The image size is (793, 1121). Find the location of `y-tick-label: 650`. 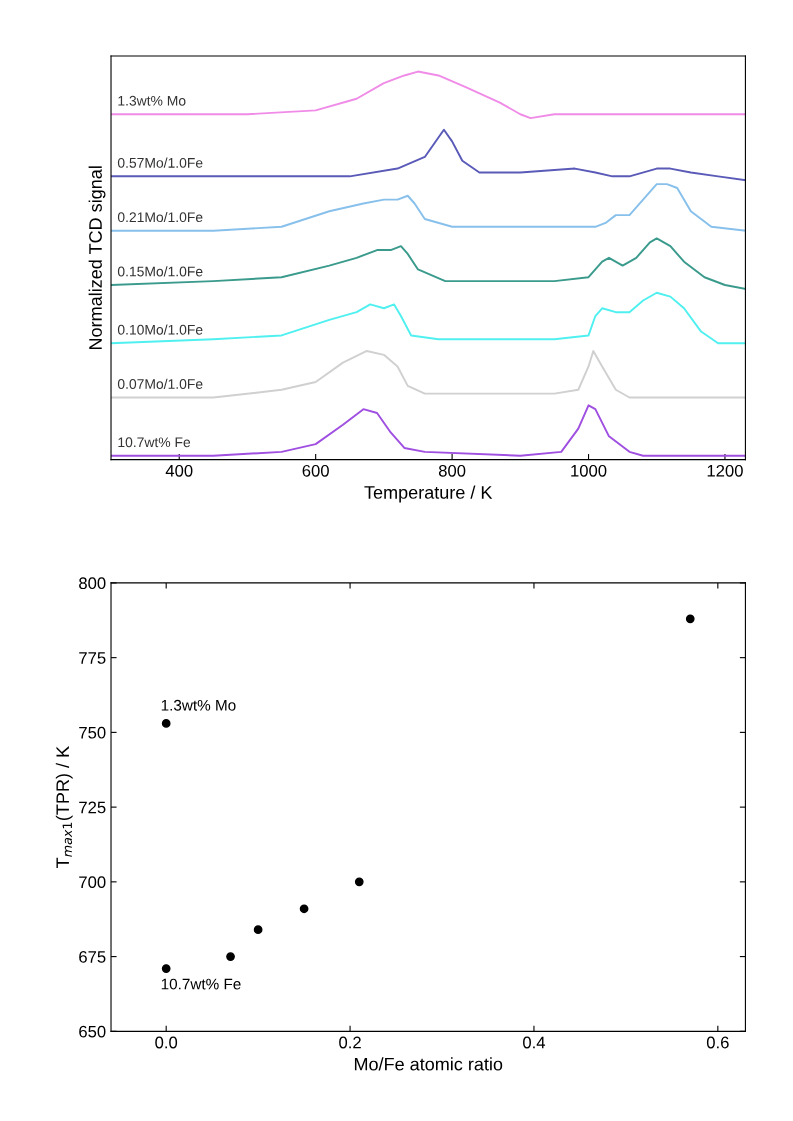

y-tick-label: 650 is located at coordinates (92, 1031).